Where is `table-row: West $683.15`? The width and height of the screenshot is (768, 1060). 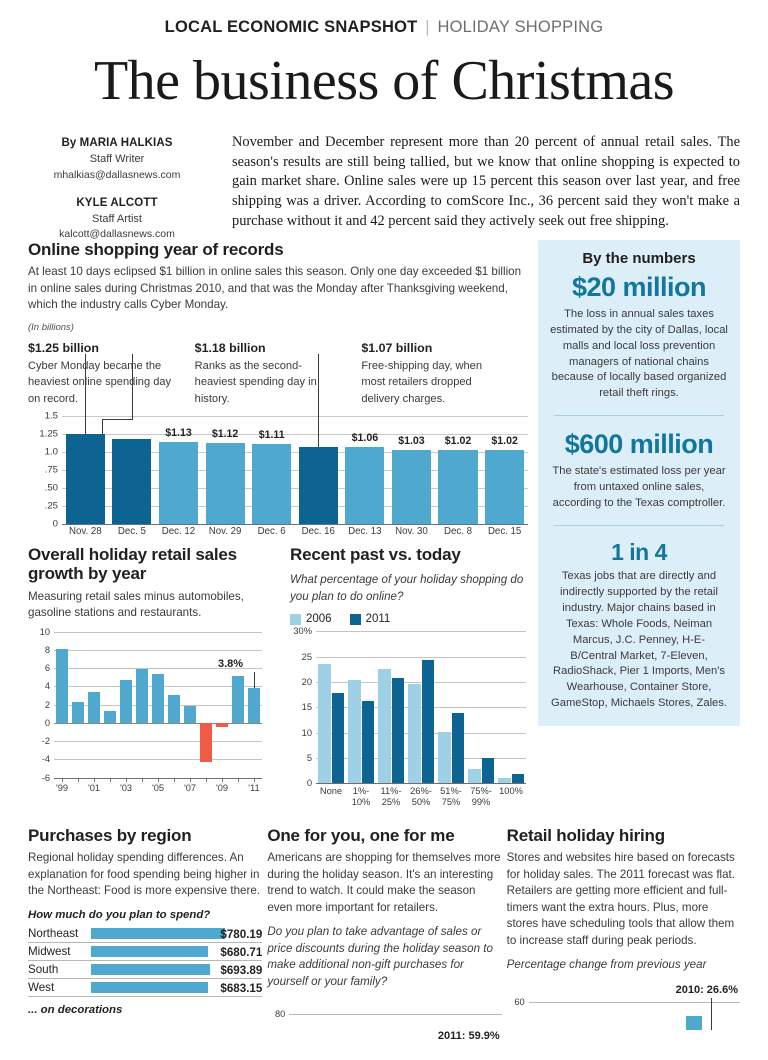 table-row: West $683.15 is located at coordinates (145, 988).